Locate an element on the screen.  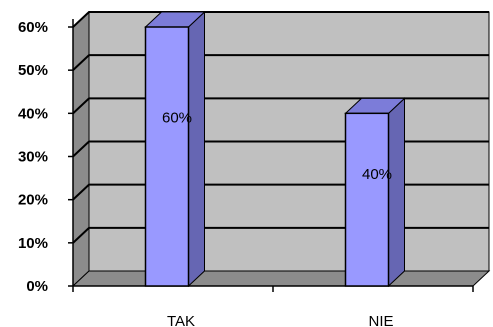
y-tick-label: 50% is located at coordinates (33, 70).